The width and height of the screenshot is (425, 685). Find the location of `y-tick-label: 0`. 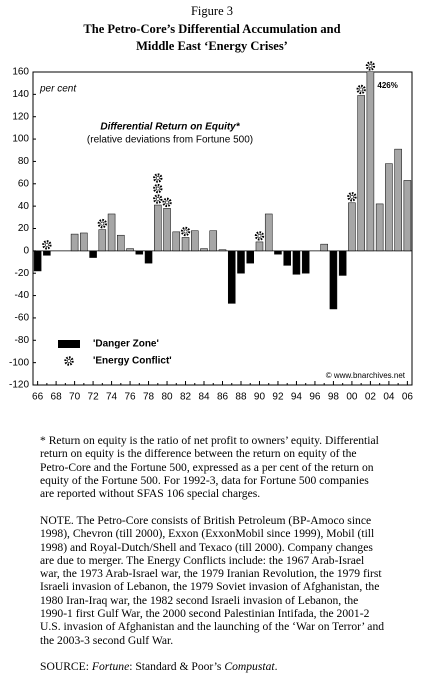

y-tick-label: 0 is located at coordinates (26, 250).